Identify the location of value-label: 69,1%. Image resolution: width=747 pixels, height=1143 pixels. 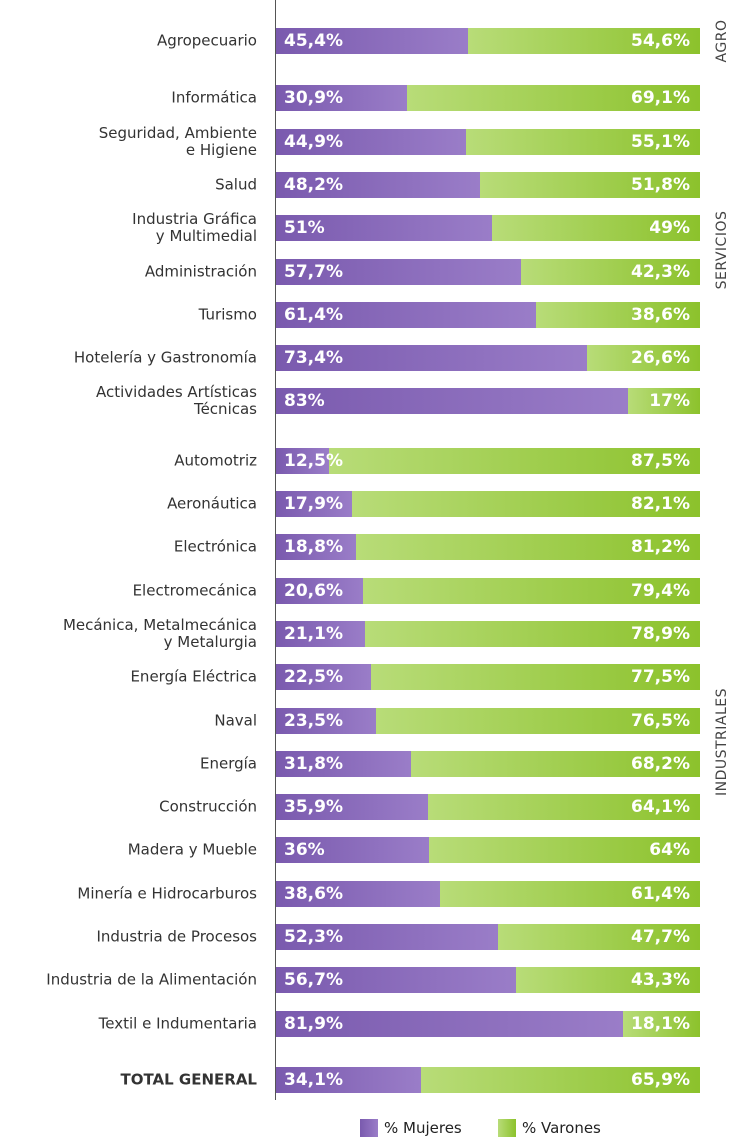
(660, 98).